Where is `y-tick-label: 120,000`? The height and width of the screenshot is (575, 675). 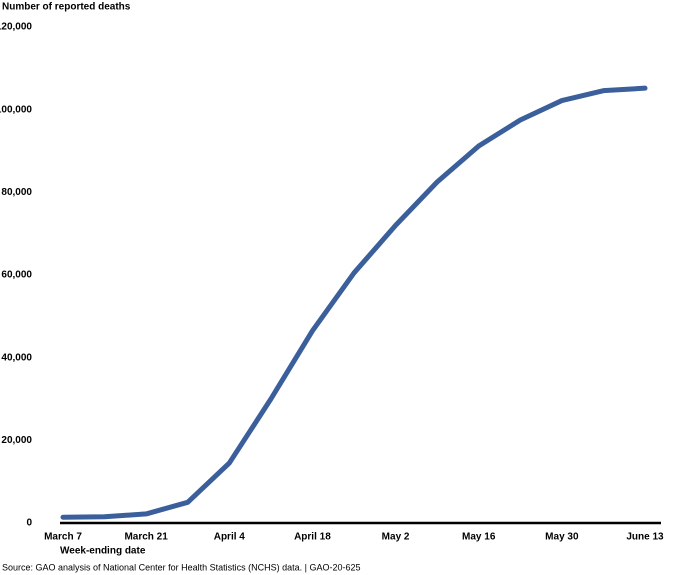 y-tick-label: 120,000 is located at coordinates (16, 27).